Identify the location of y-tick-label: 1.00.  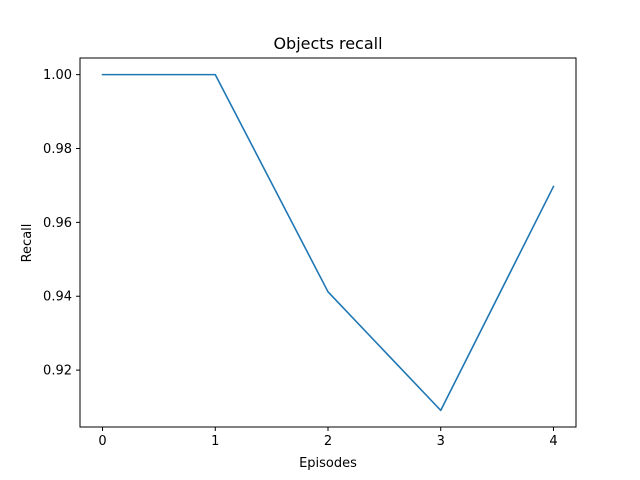
(57, 75).